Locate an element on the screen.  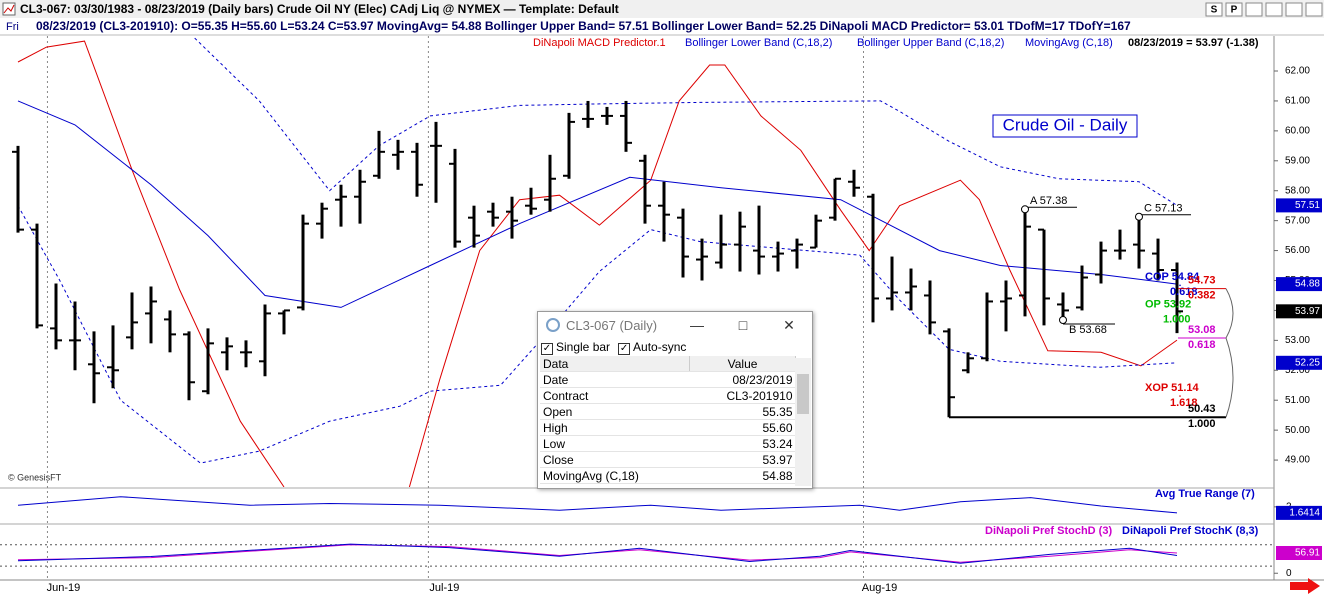
option: ✓ Single bar is located at coordinates (576, 347).